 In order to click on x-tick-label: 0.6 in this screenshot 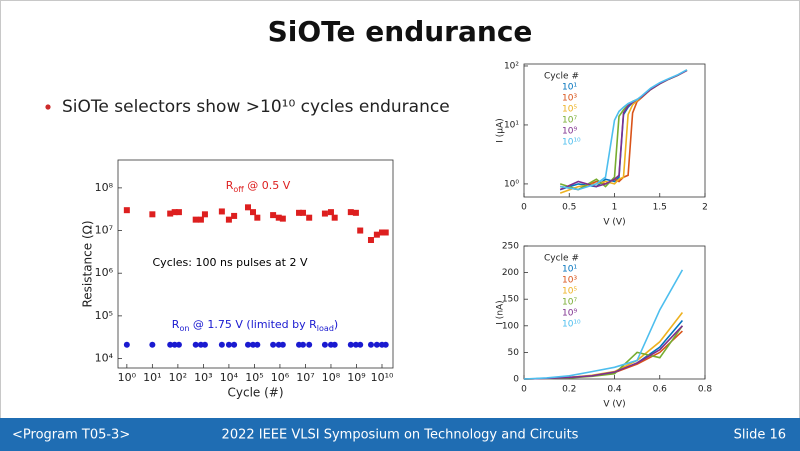, I will do `click(660, 390)`.